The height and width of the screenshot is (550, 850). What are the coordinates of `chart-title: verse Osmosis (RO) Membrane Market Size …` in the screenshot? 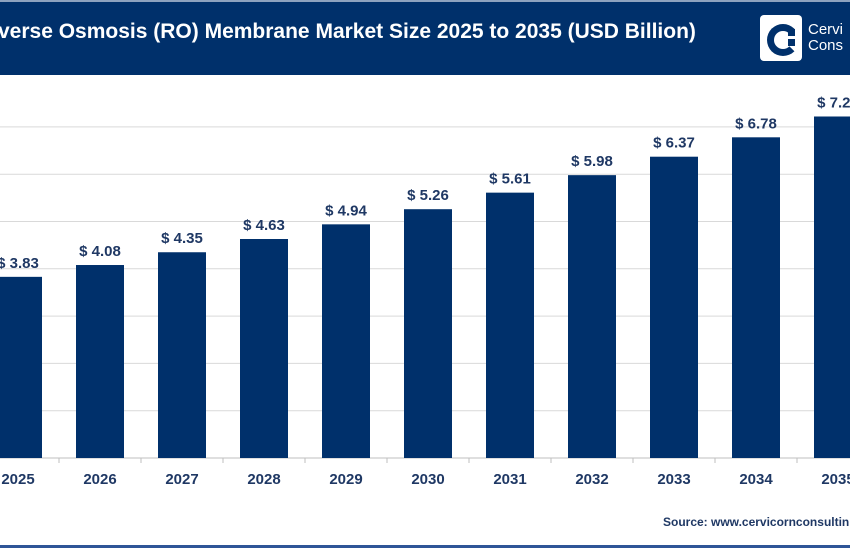 It's located at (348, 31).